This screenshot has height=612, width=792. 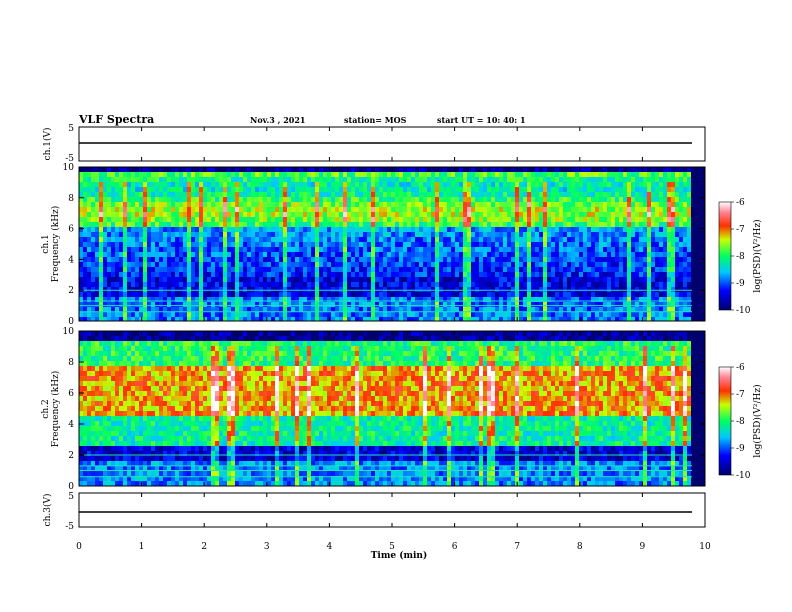 What do you see at coordinates (204, 547) in the screenshot?
I see `x-tick-label: 2` at bounding box center [204, 547].